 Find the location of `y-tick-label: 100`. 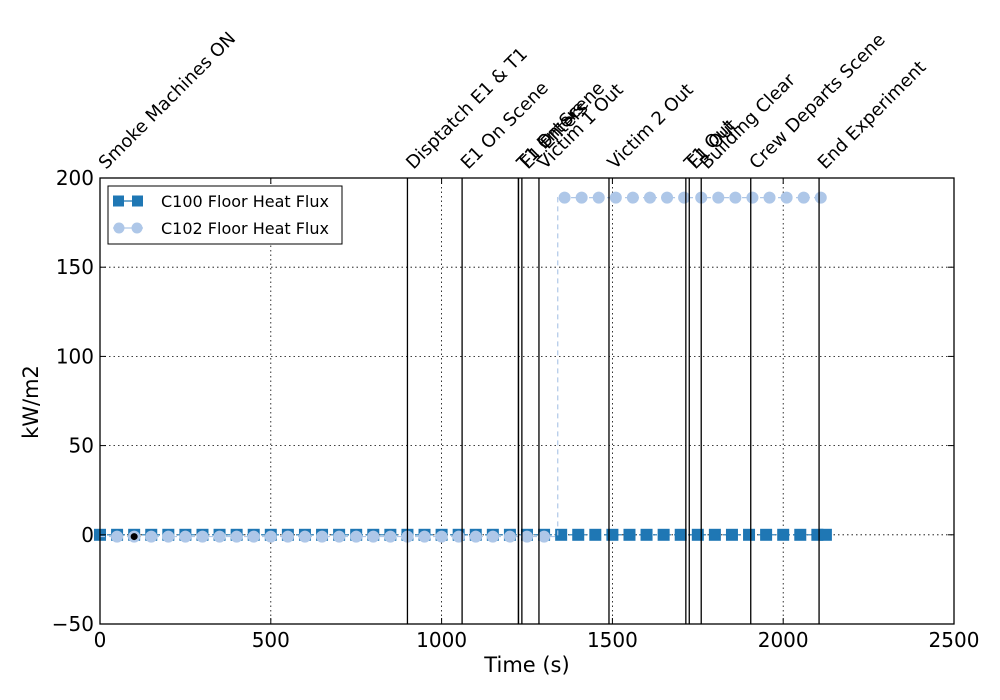

y-tick-label: 100 is located at coordinates (75, 356).